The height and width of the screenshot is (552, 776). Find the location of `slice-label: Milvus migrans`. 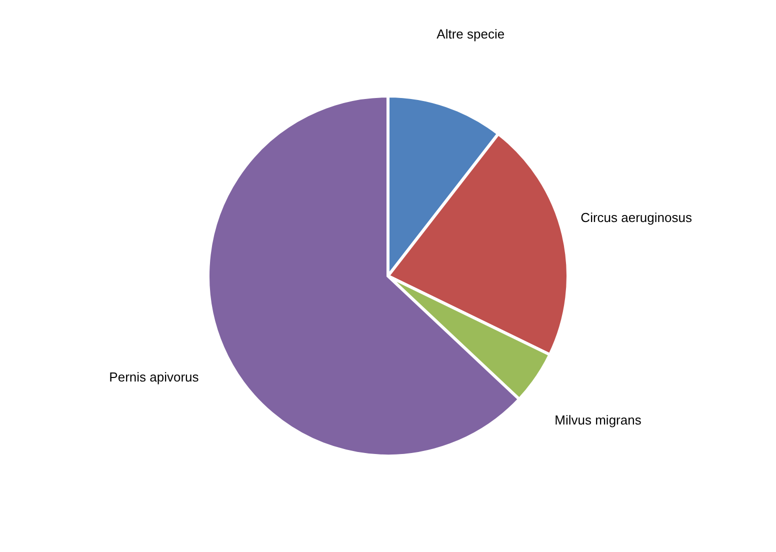

slice-label: Milvus migrans is located at coordinates (598, 420).